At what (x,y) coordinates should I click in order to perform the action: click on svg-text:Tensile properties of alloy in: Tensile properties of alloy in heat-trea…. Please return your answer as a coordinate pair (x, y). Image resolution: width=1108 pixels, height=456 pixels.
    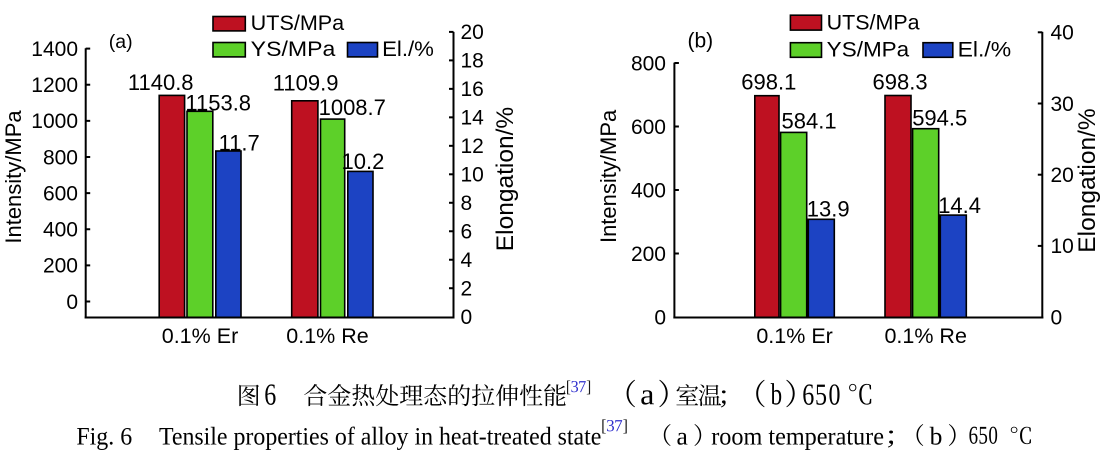
    Looking at the image, I should click on (380, 435).